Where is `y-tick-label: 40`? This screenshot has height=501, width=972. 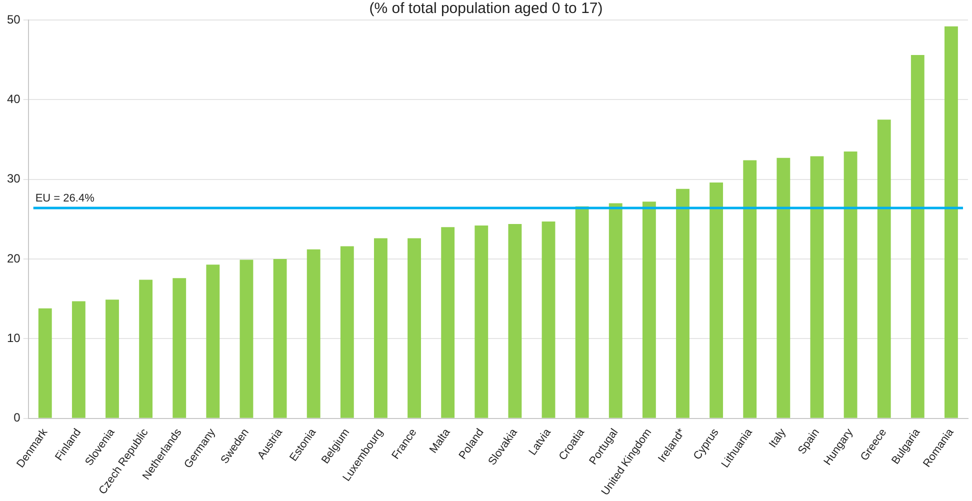
y-tick-label: 40 is located at coordinates (13, 99).